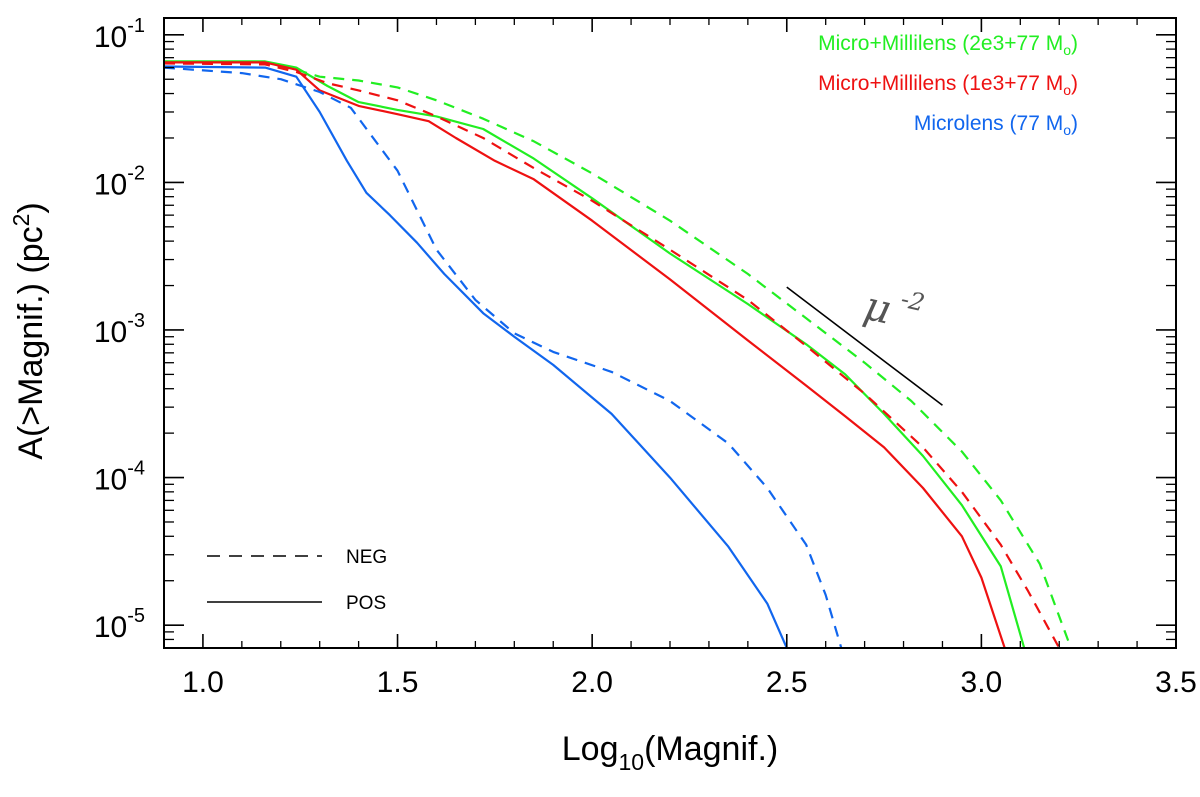  What do you see at coordinates (119, 624) in the screenshot?
I see `y-tick-label: 10⁻⁵` at bounding box center [119, 624].